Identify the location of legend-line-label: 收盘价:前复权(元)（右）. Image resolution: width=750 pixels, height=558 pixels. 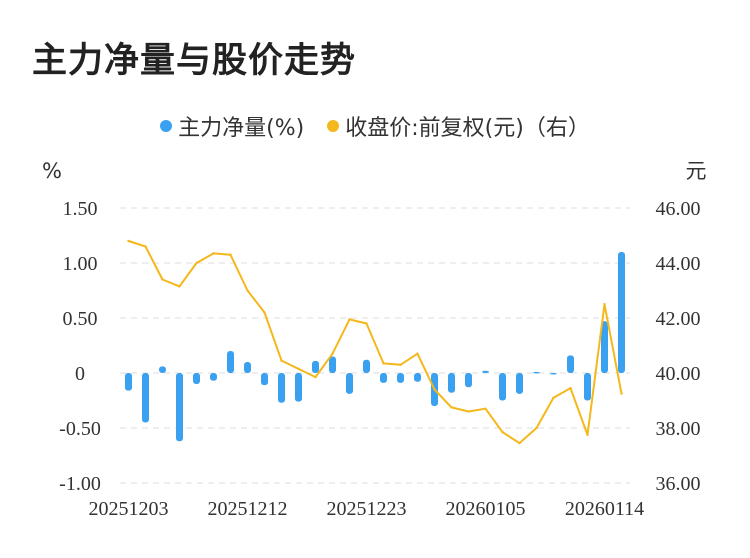
(467, 128).